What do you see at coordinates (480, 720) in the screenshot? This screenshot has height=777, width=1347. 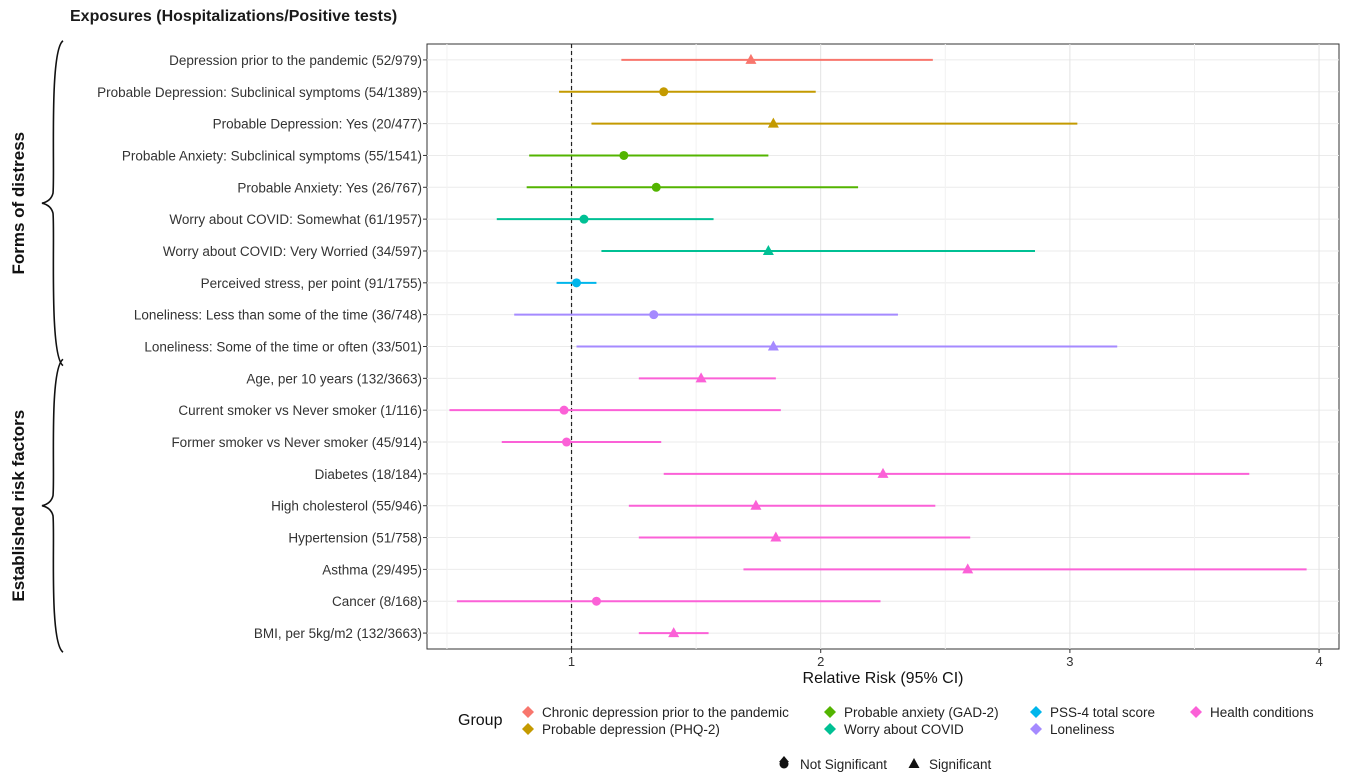 I see `legend-title: Group` at bounding box center [480, 720].